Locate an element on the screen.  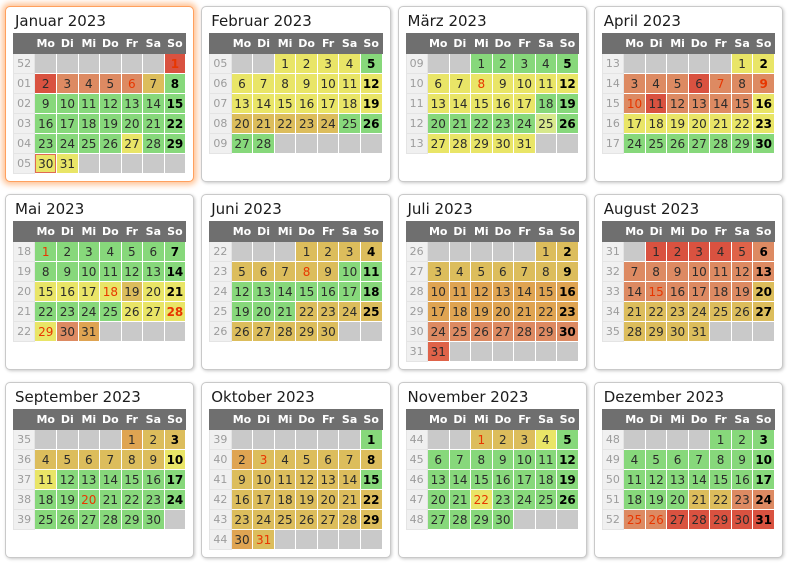
day-cell: 24 is located at coordinates (524, 123).